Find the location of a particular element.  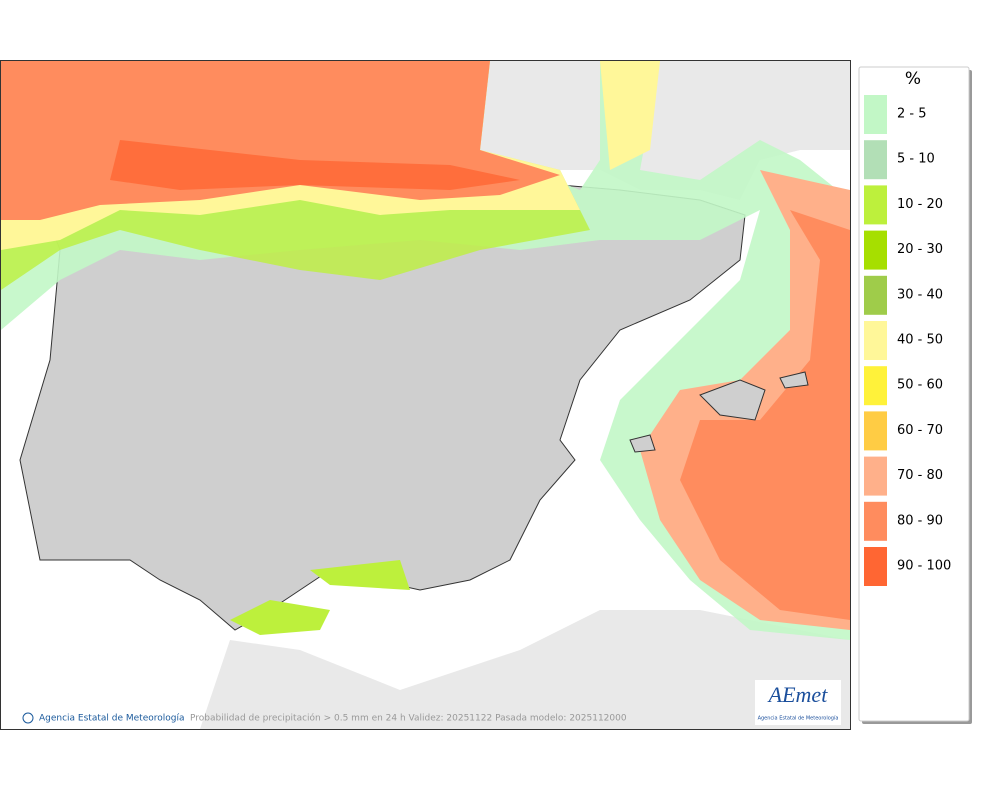

logo-name: AEmet is located at coordinates (798, 694).